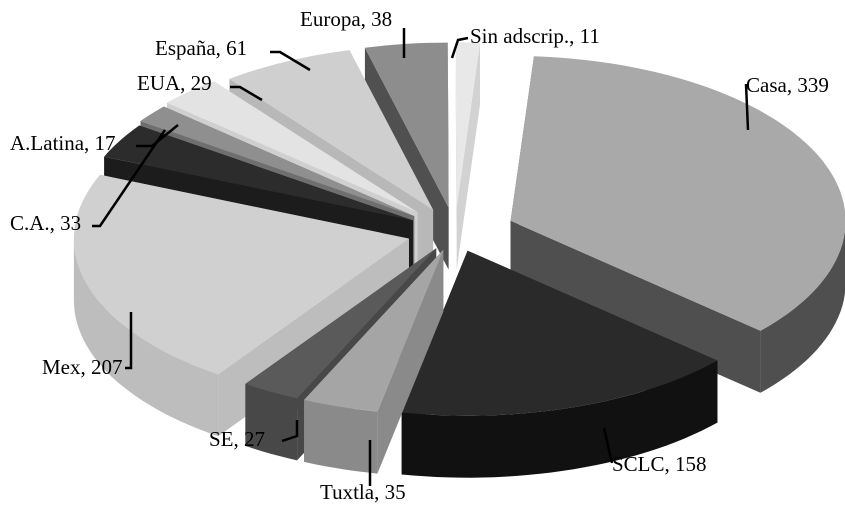  What do you see at coordinates (459, 47) in the screenshot?
I see `leader-line-sin-adscrip` at bounding box center [459, 47].